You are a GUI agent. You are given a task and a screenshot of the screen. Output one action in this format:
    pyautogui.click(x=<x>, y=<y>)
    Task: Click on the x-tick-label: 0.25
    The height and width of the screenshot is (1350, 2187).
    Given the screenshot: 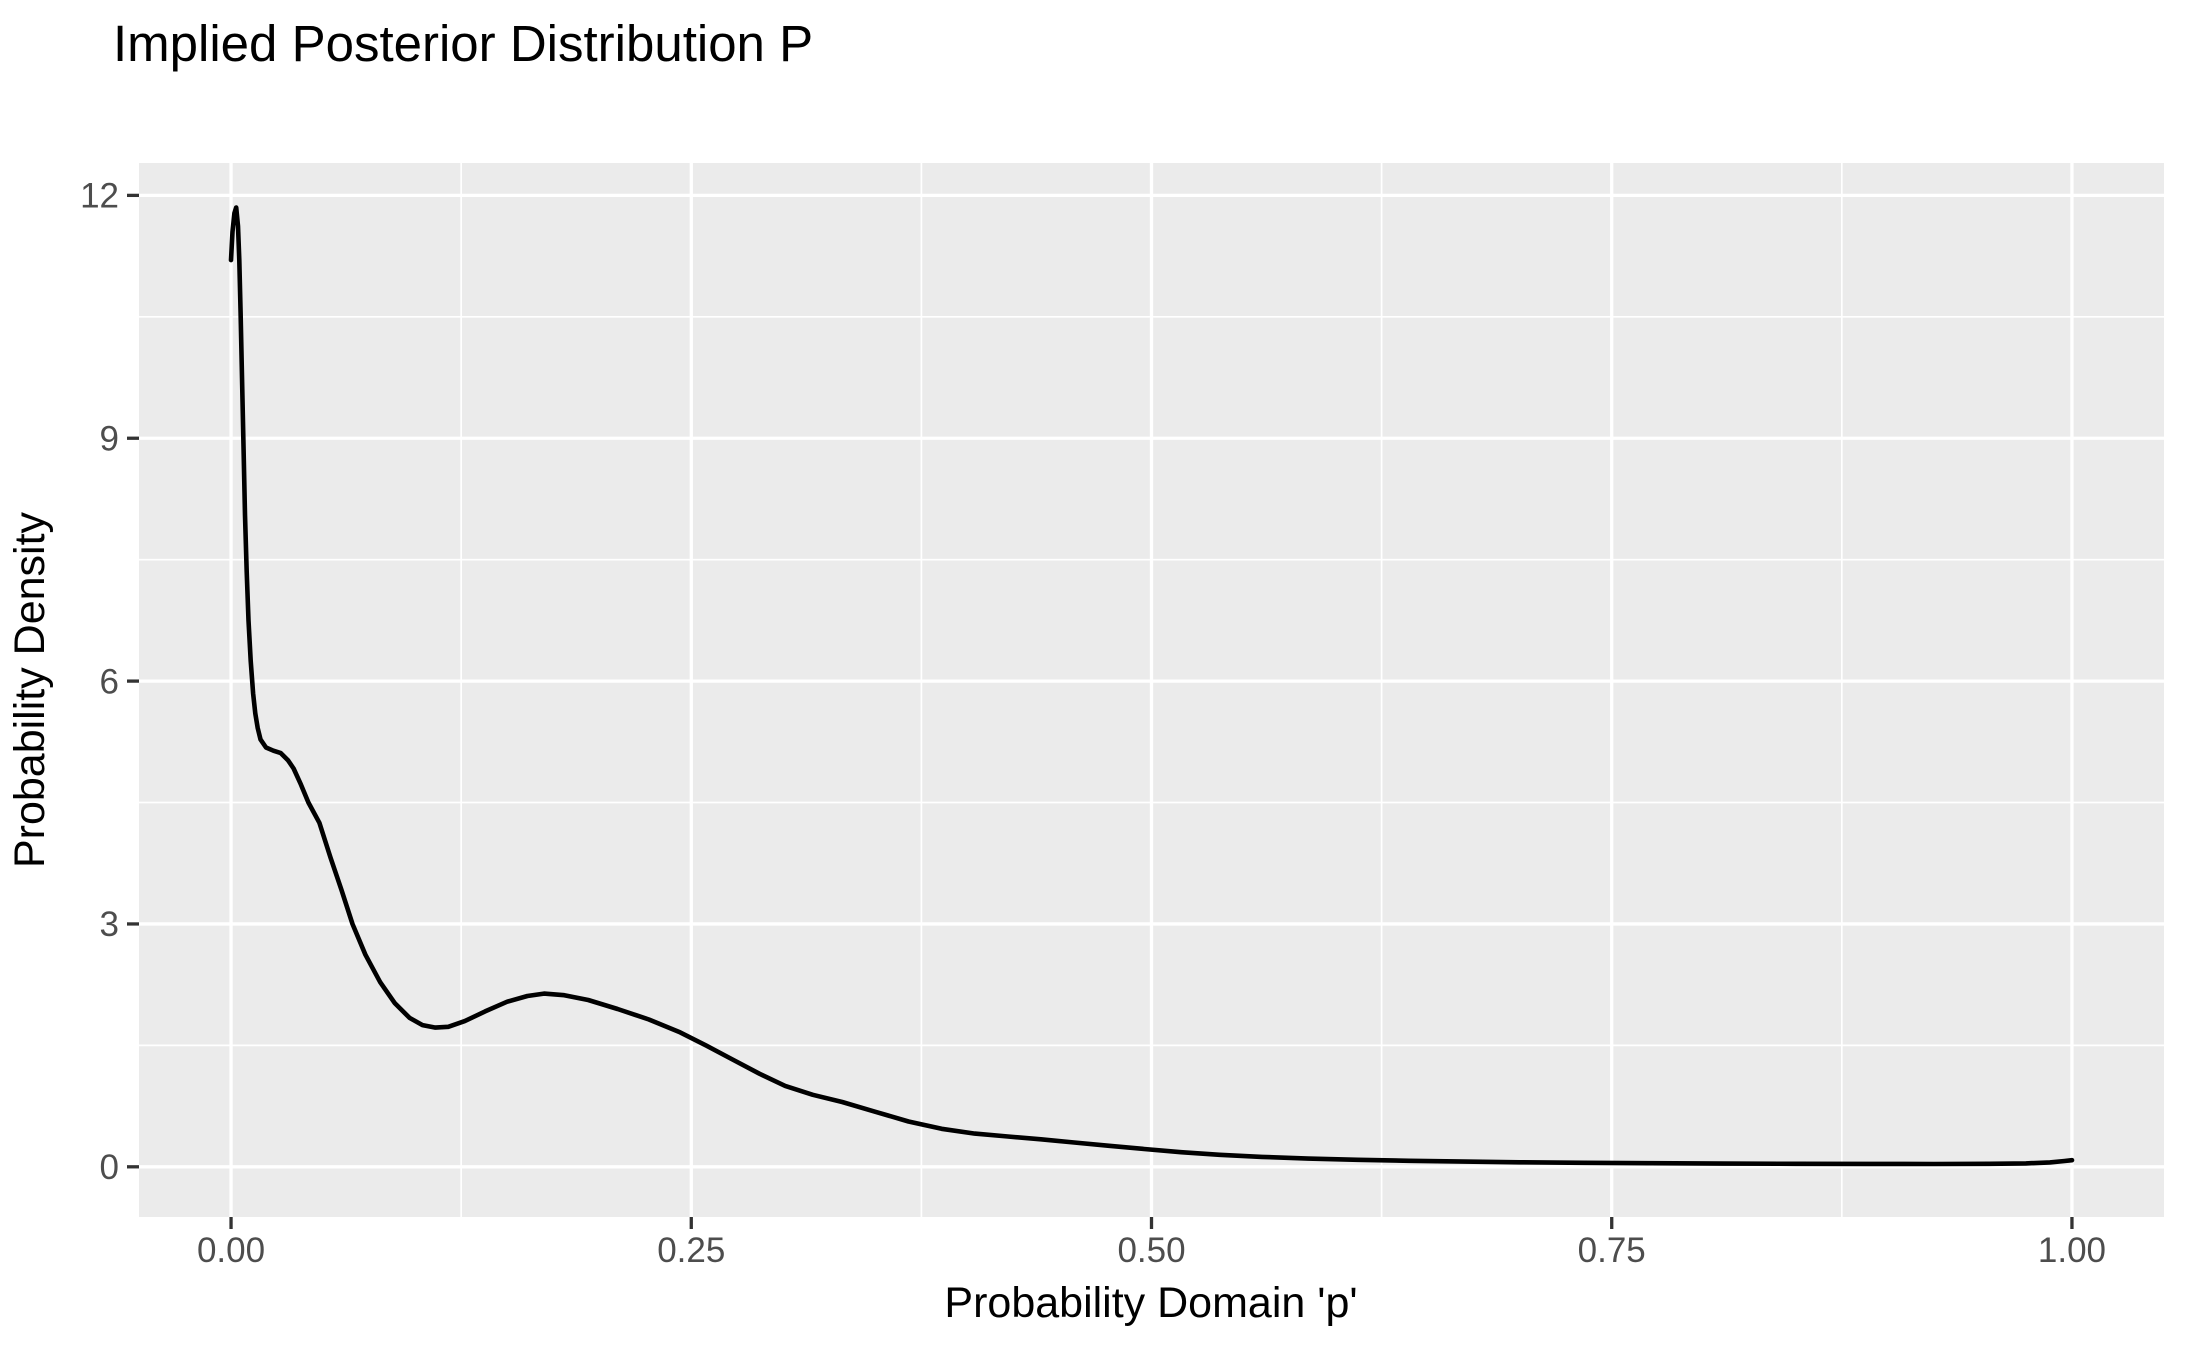 What is the action you would take?
    pyautogui.click(x=691, y=1250)
    